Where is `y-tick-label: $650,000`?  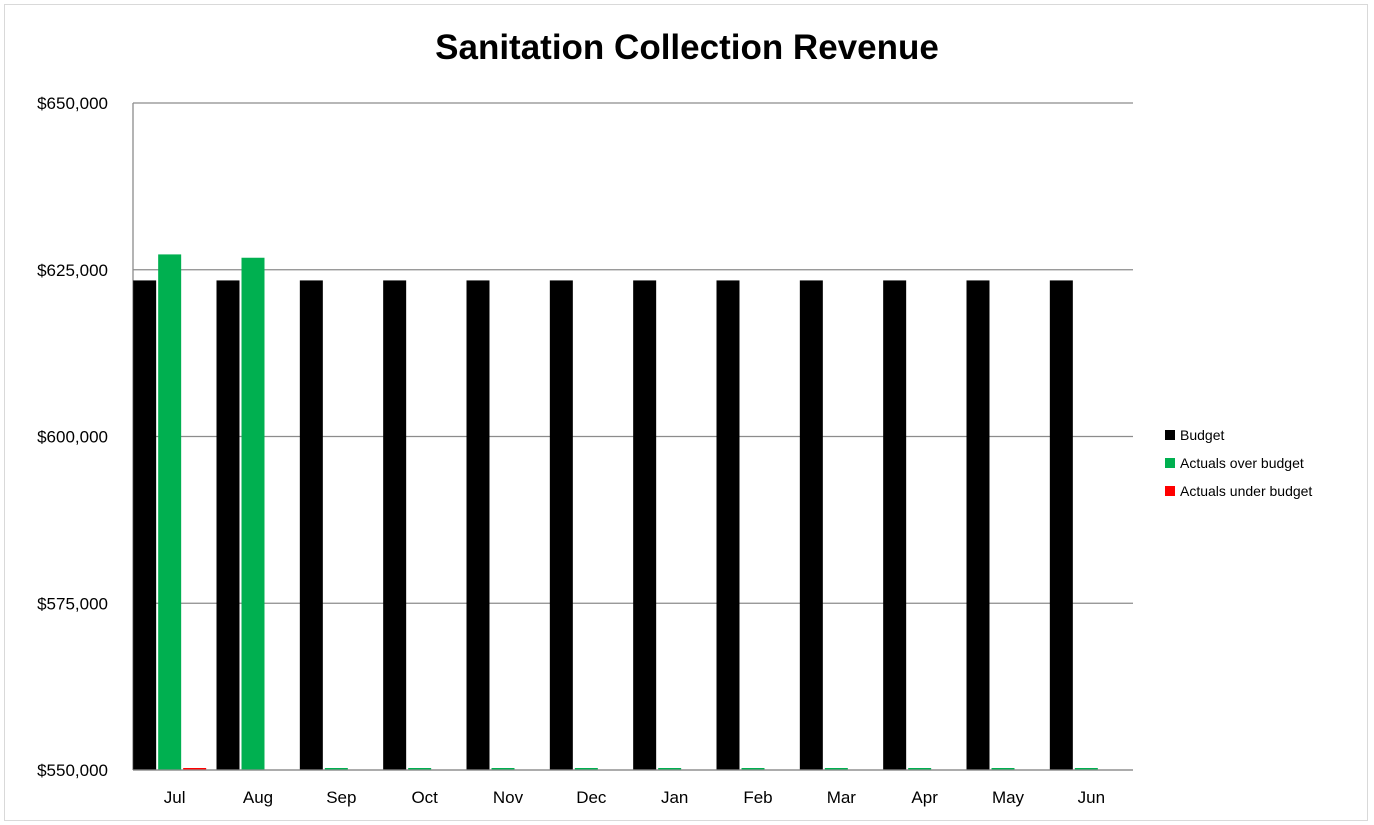 y-tick-label: $650,000 is located at coordinates (72, 103).